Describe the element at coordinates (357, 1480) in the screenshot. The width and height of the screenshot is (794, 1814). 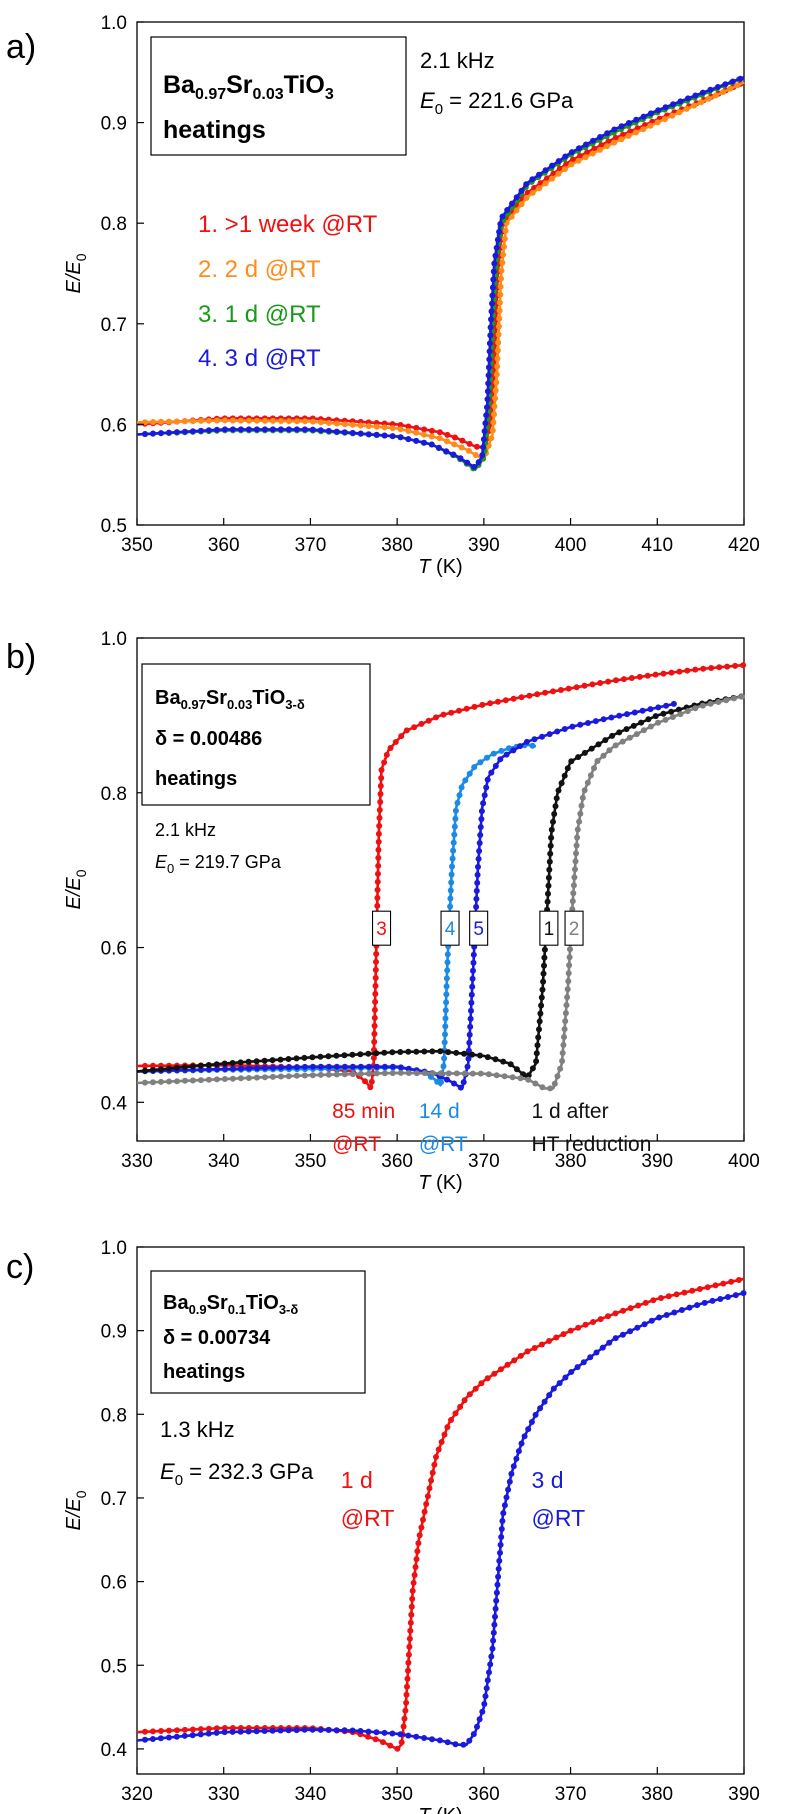
I see `annotation-text: 1 d` at that location.